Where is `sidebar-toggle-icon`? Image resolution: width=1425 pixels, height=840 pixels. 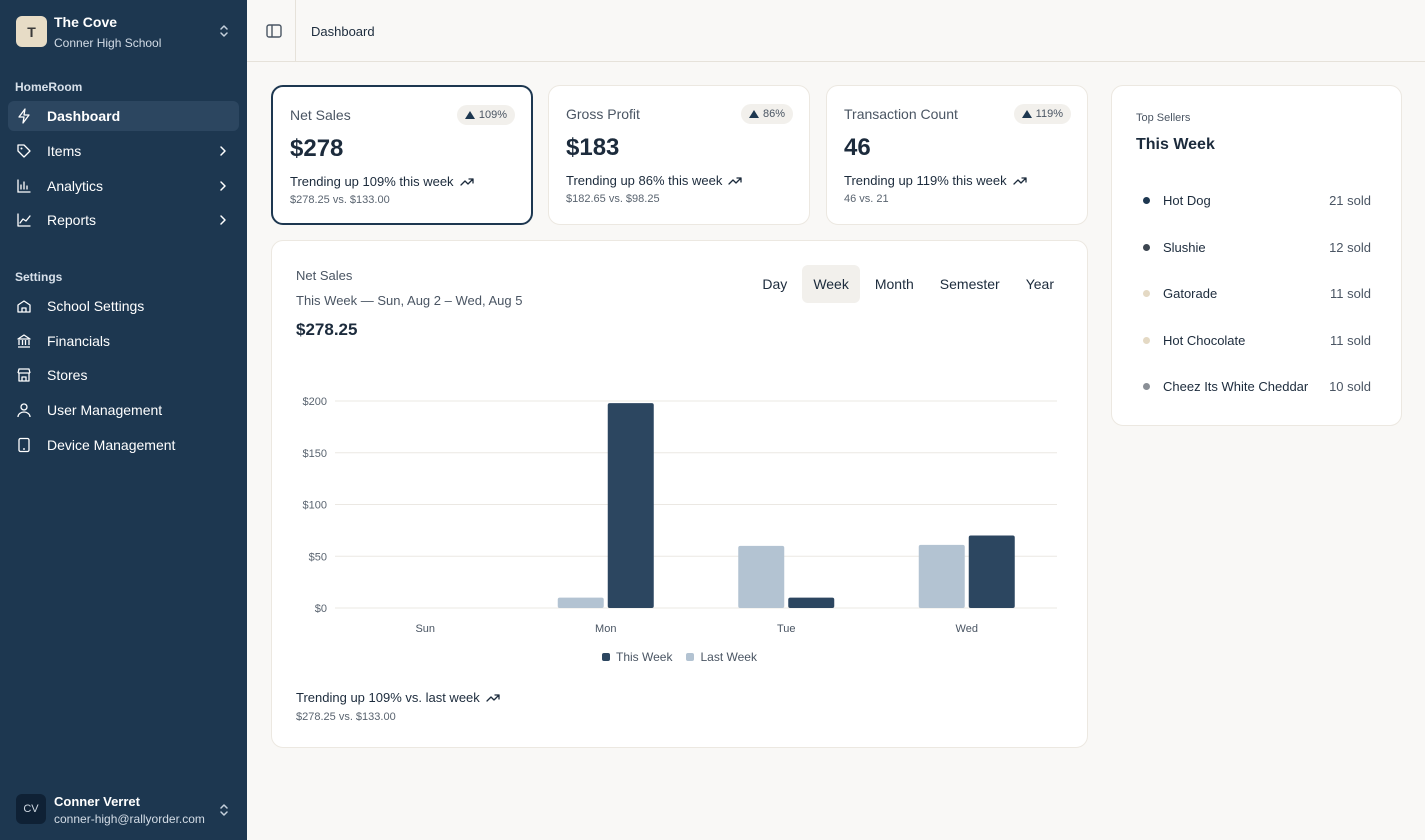 sidebar-toggle-icon is located at coordinates (274, 31).